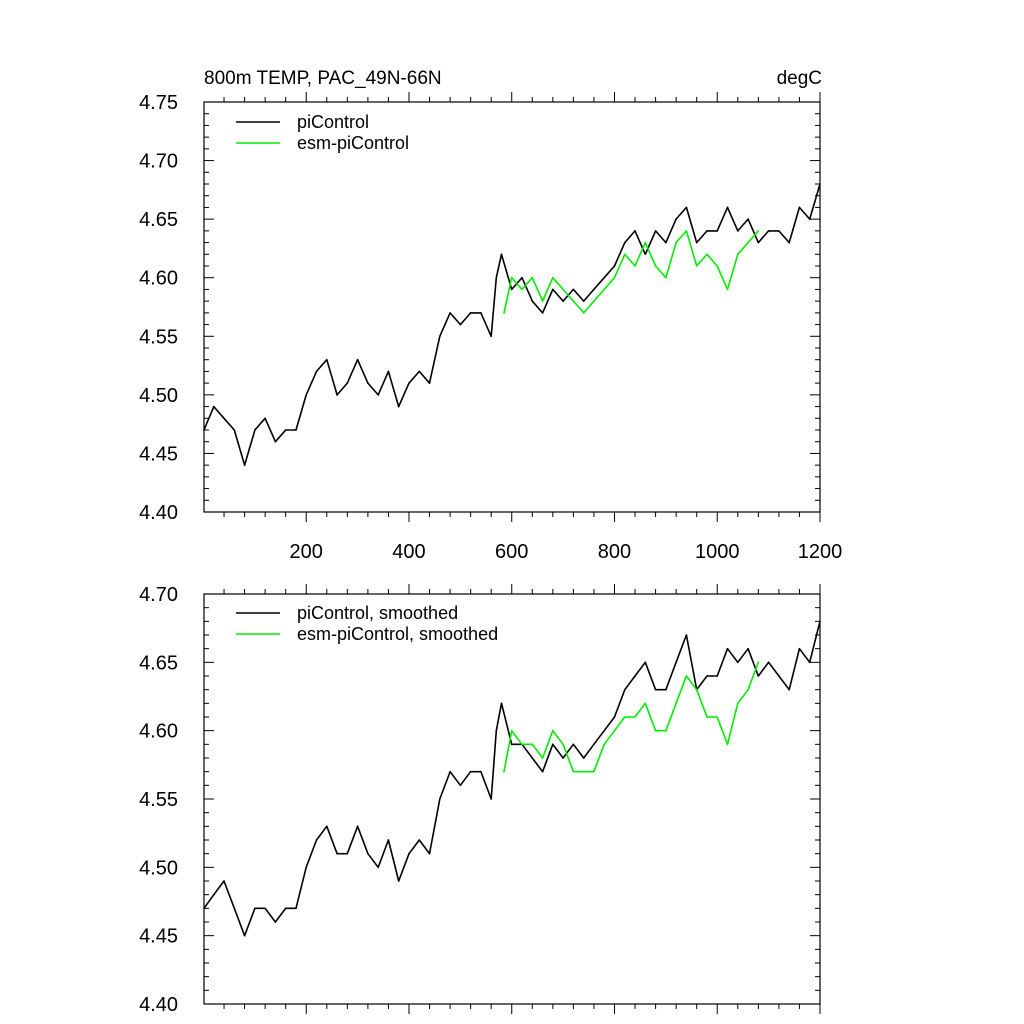 This screenshot has width=1024, height=1024. What do you see at coordinates (511, 552) in the screenshot?
I see `x-tick-label: 600` at bounding box center [511, 552].